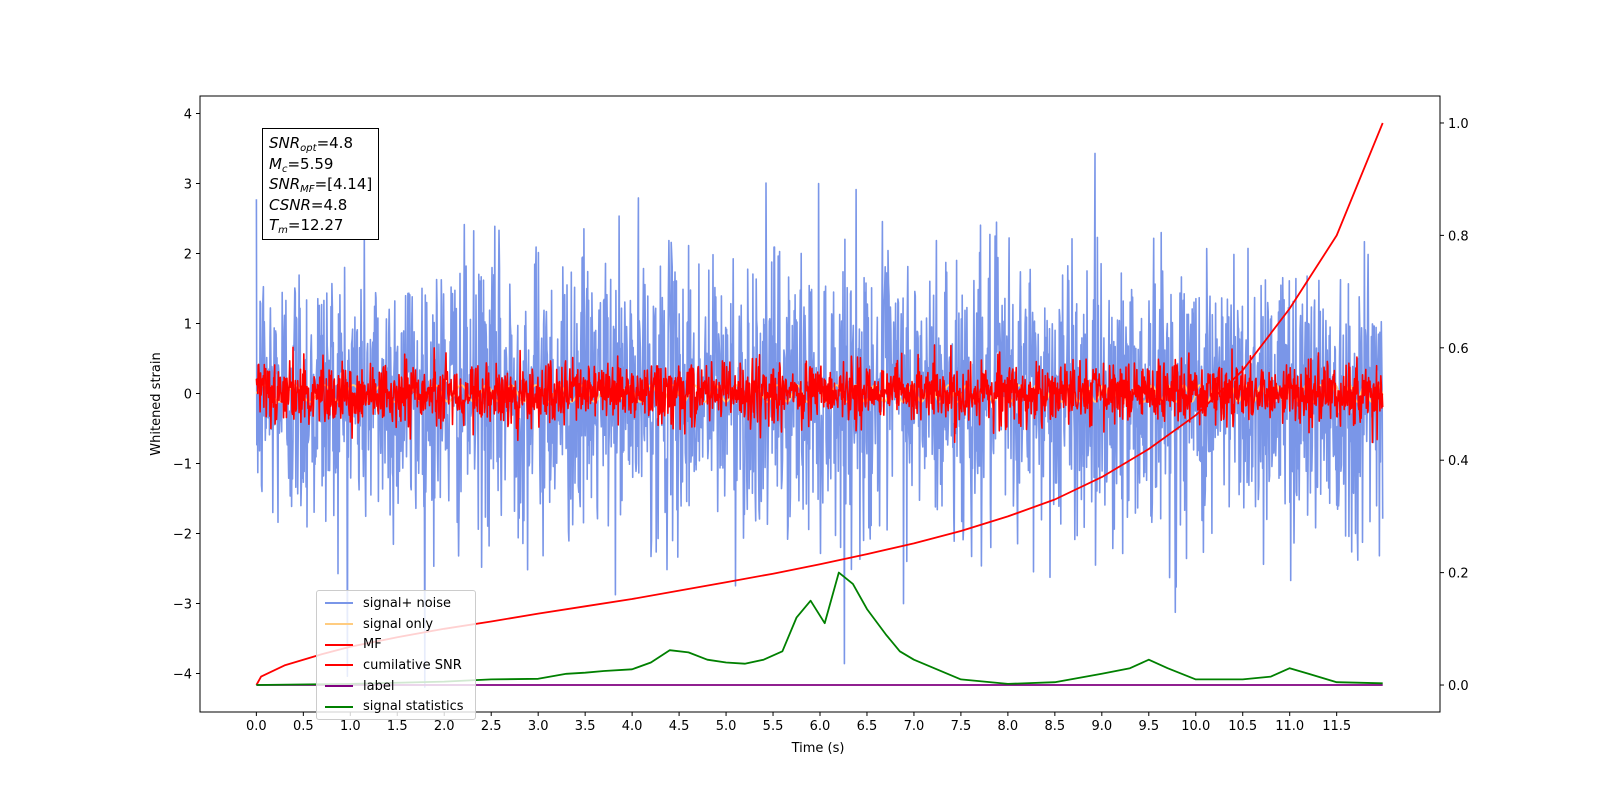 The width and height of the screenshot is (1600, 800). What do you see at coordinates (820, 726) in the screenshot?
I see `x-tick-label: 6.0` at bounding box center [820, 726].